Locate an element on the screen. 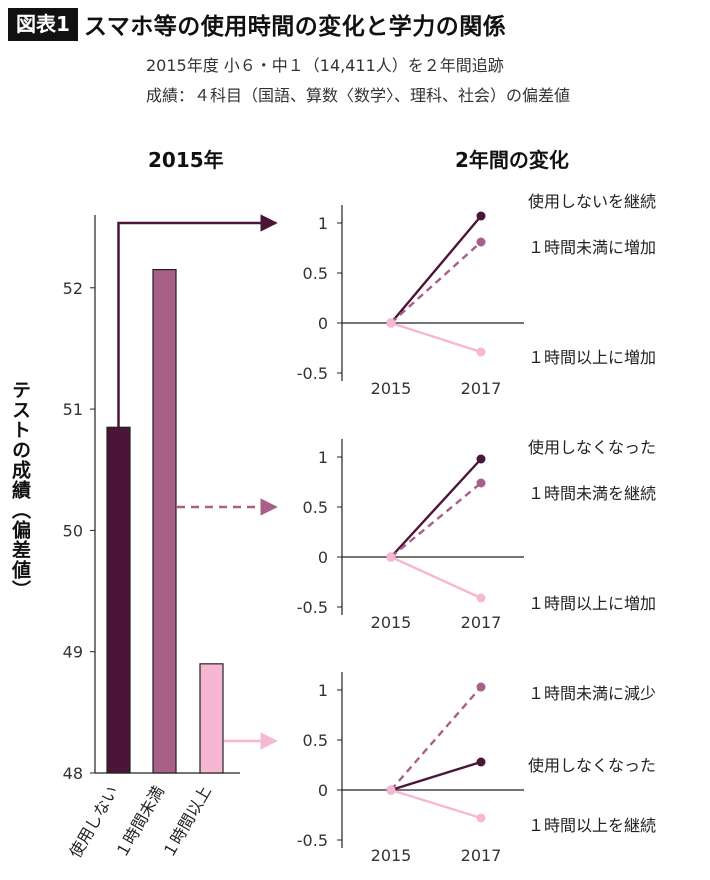 The width and height of the screenshot is (710, 880). bar-y-tick-label: 48 is located at coordinates (73, 773).